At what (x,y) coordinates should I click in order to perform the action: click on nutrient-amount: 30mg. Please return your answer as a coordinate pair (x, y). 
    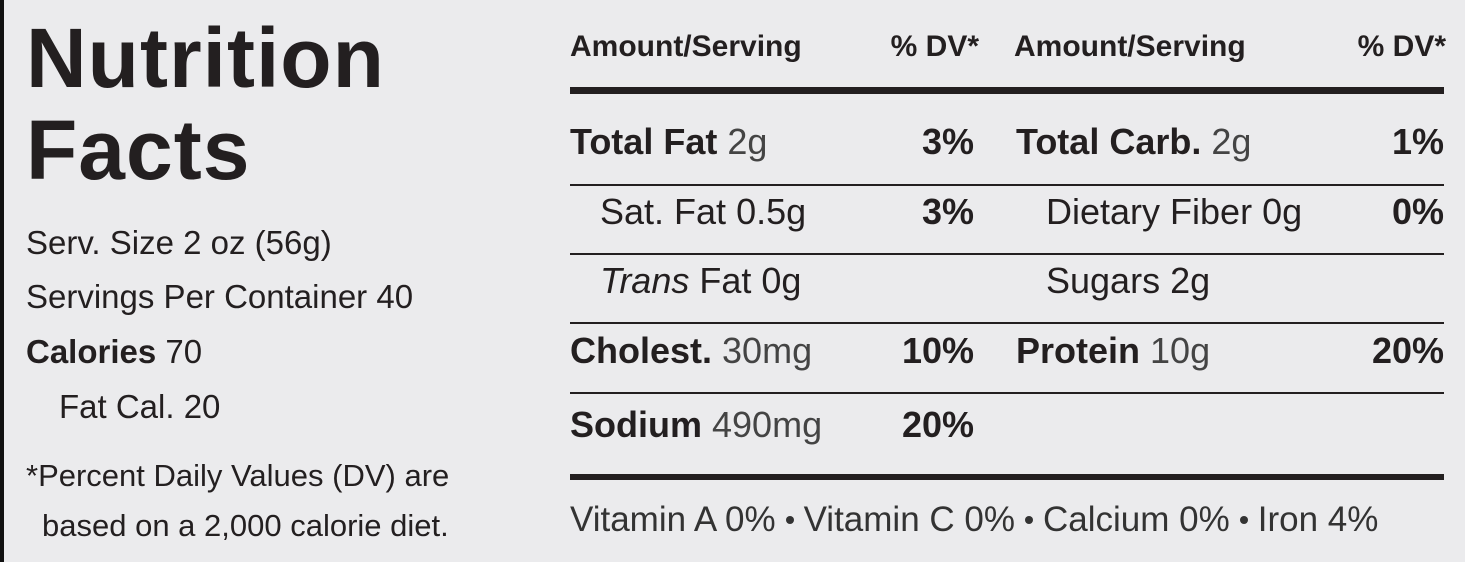
    Looking at the image, I should click on (767, 350).